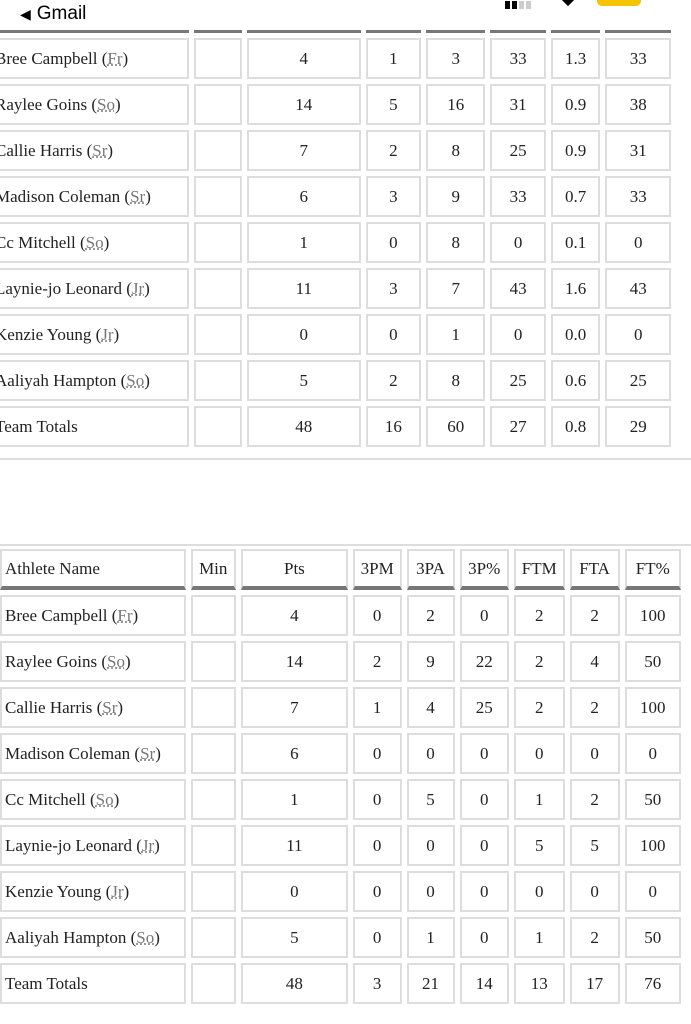 The image size is (691, 1024). I want to click on table-row: Cc Mitchell (So) 1 0 5 0 1 2 50, so click(340, 799).